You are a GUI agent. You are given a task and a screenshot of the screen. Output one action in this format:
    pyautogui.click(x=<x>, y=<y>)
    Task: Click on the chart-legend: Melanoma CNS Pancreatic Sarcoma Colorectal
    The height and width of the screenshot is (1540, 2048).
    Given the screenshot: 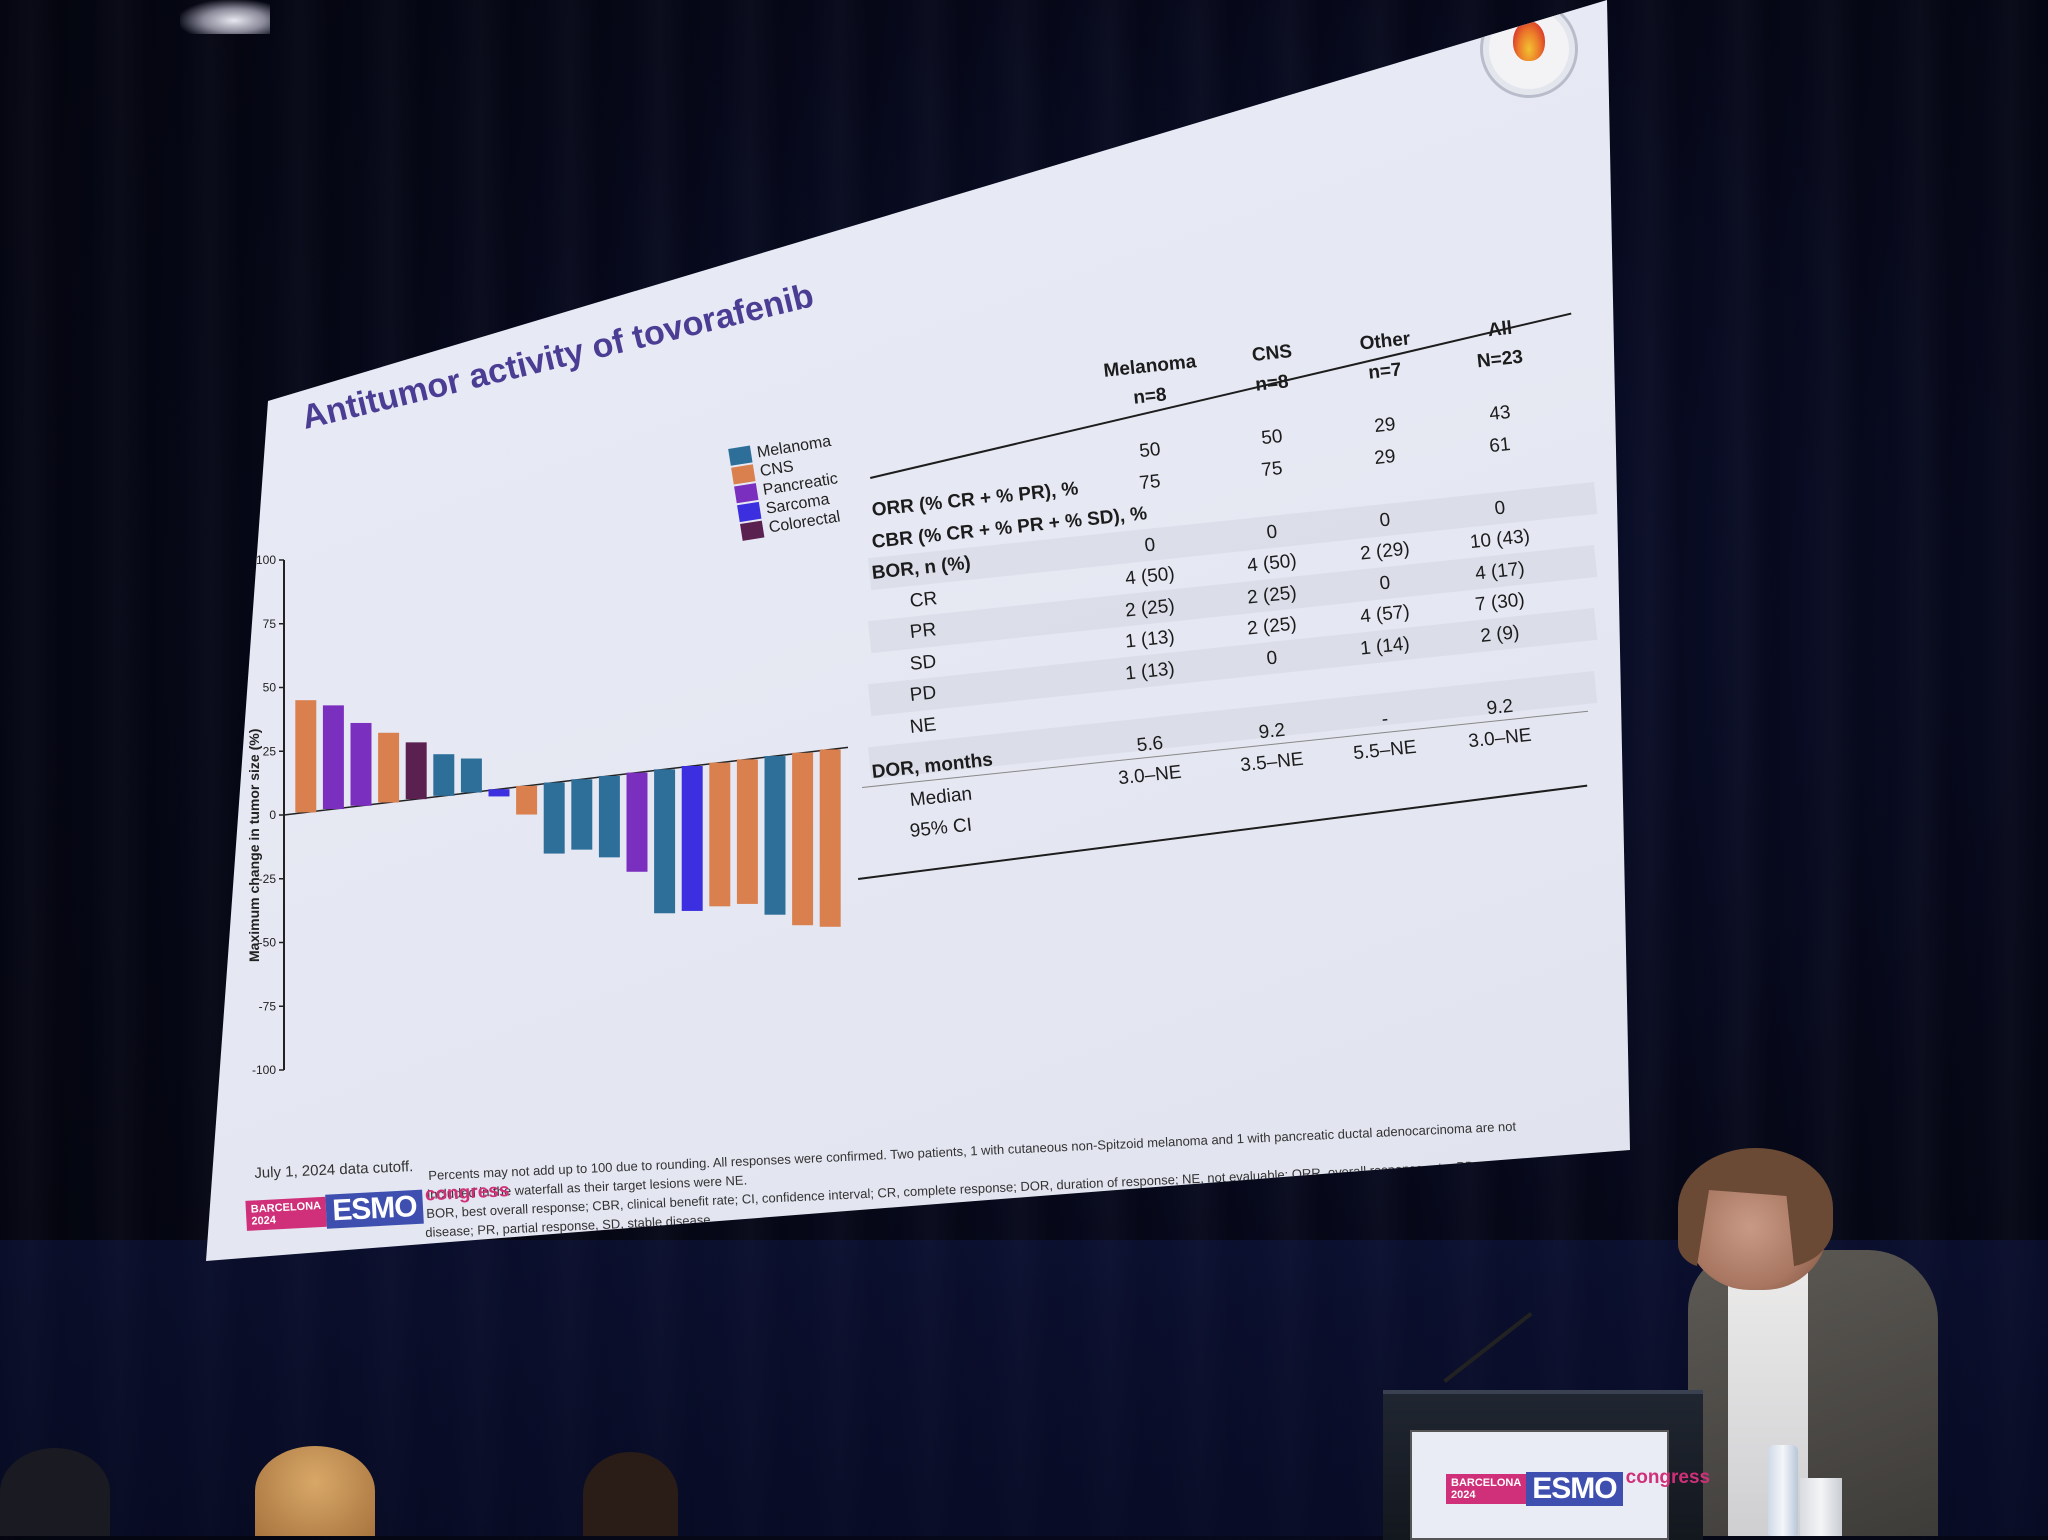 What is the action you would take?
    pyautogui.click(x=786, y=487)
    